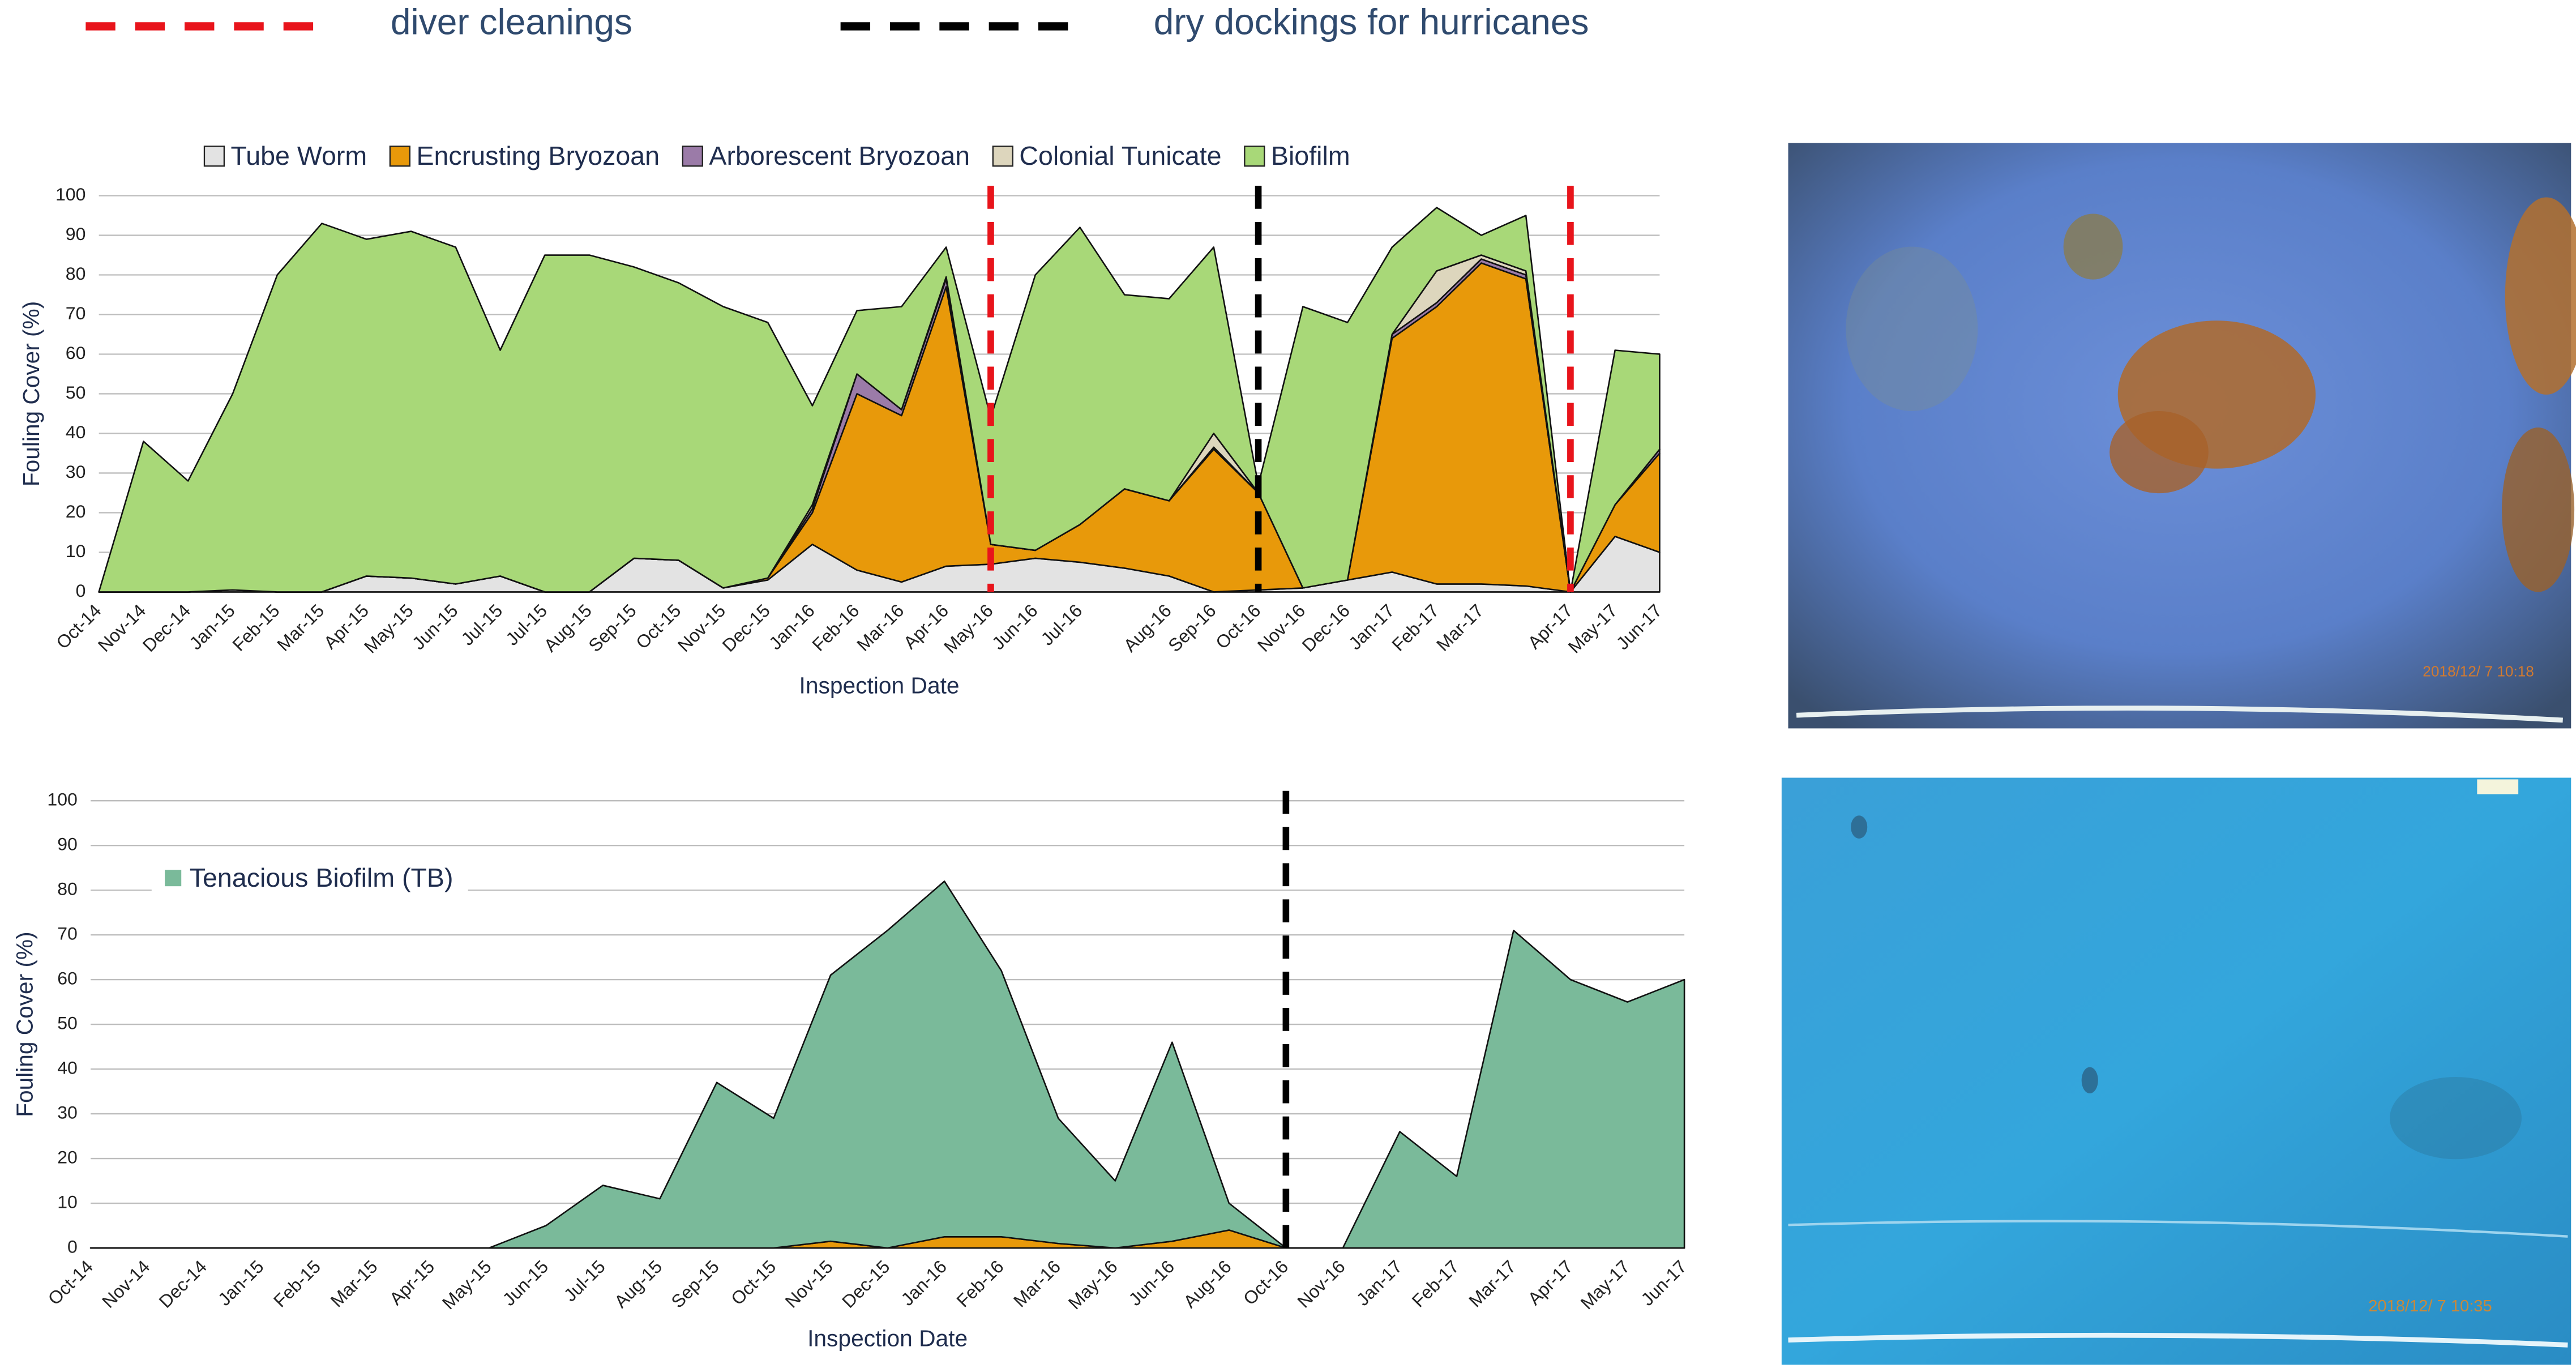  Describe the element at coordinates (1061, 624) in the screenshot. I see `x-tick-label: Jul-16` at that location.